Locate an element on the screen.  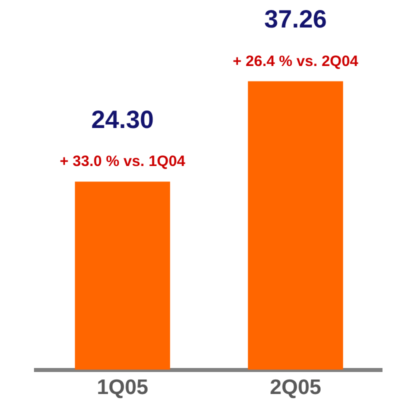
annotation: + 26.4 % vs. 2Q04 is located at coordinates (295, 61).